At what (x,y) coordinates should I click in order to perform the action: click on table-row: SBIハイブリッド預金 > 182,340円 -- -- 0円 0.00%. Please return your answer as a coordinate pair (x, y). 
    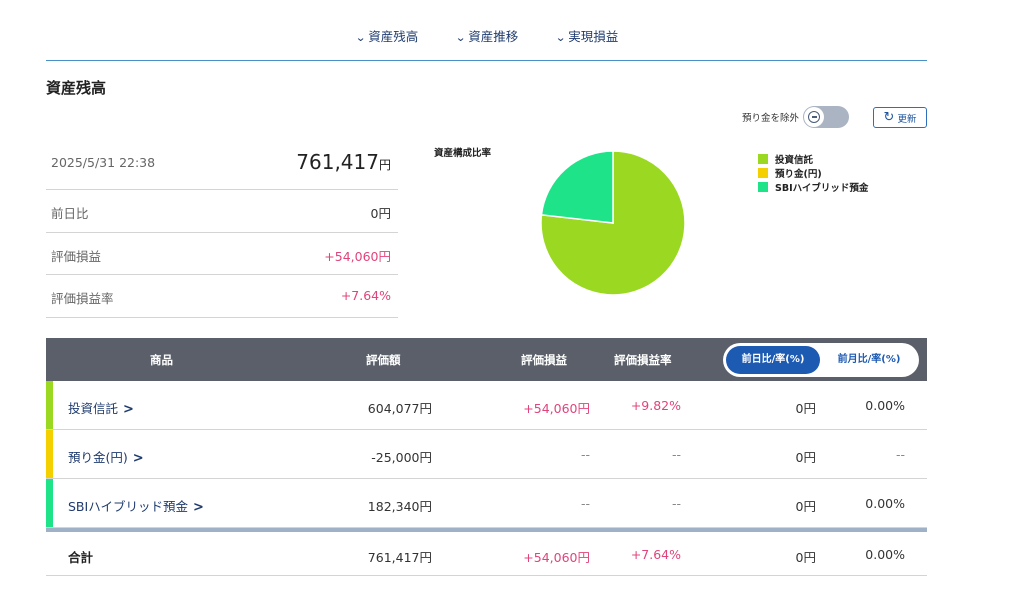
    Looking at the image, I should click on (486, 503).